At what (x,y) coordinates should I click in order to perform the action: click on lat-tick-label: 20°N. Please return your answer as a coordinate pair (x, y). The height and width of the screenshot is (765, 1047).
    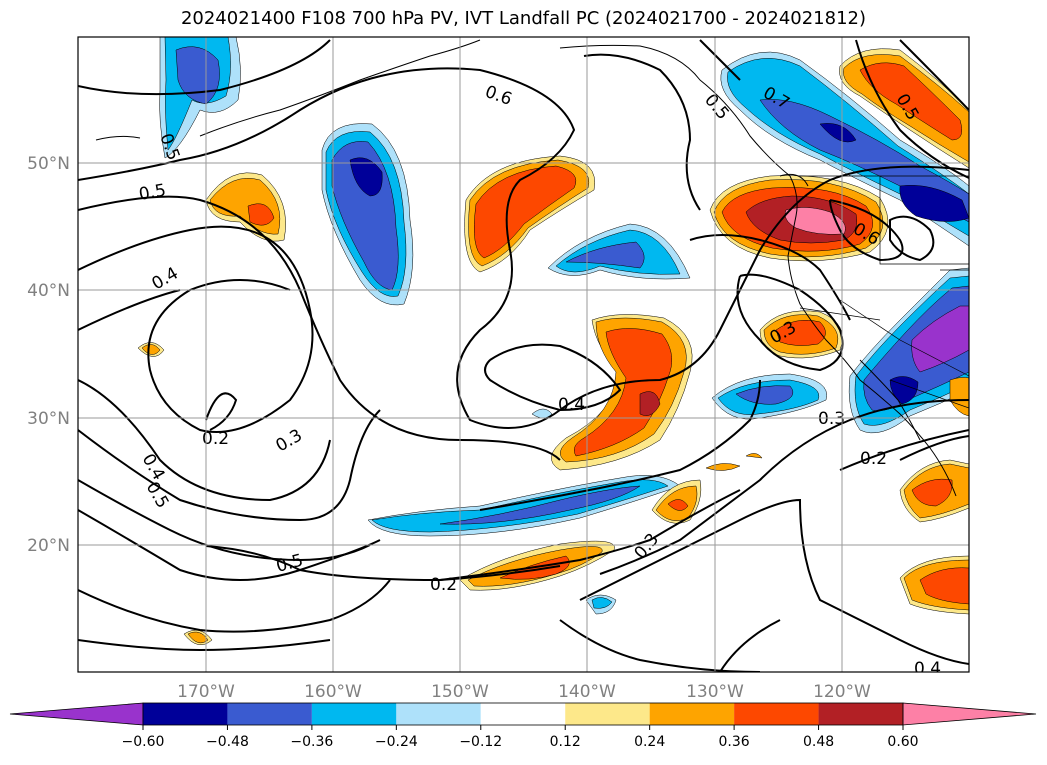
    Looking at the image, I should click on (48, 546).